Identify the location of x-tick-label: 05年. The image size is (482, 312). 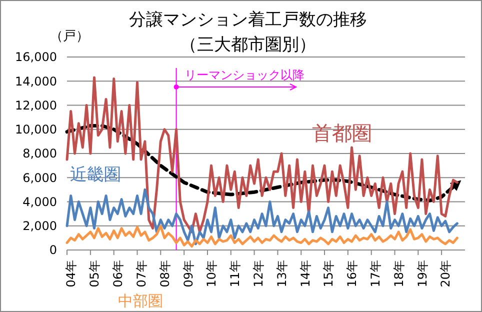
(95, 274).